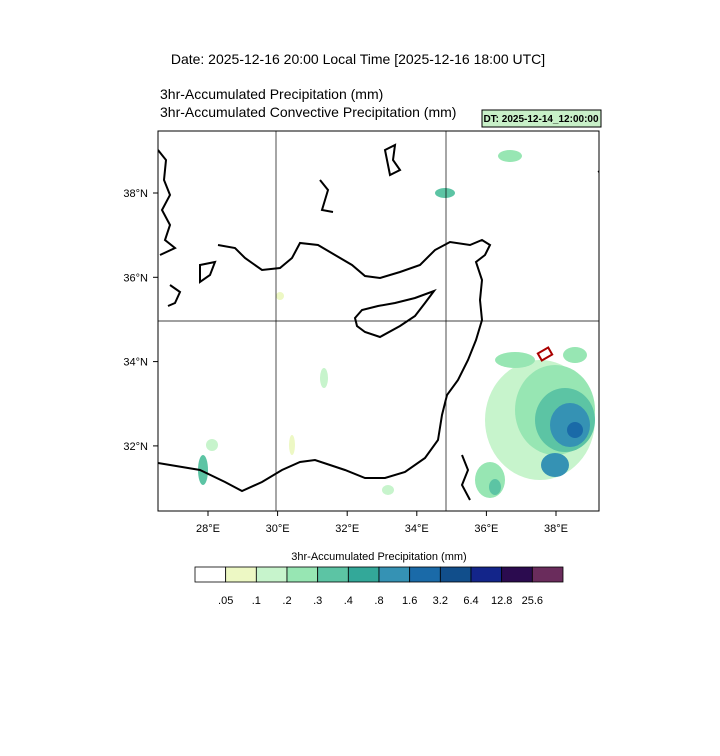 Image resolution: width=720 pixels, height=756 pixels. What do you see at coordinates (208, 529) in the screenshot?
I see `lon-label: 28°E` at bounding box center [208, 529].